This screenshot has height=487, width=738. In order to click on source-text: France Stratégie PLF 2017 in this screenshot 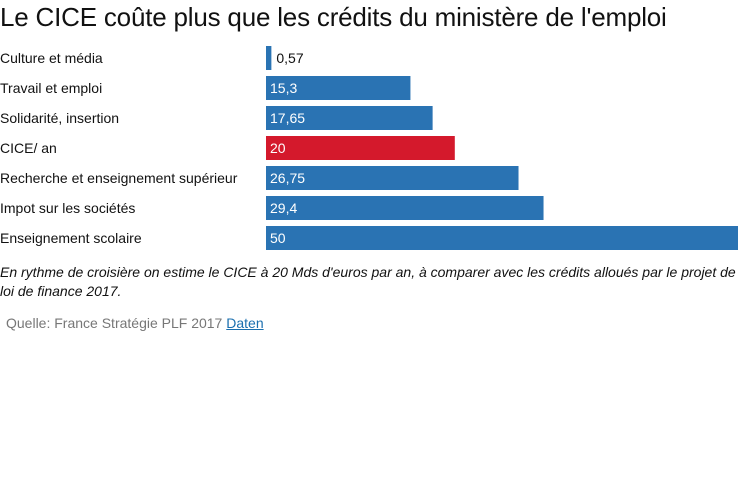, I will do `click(138, 323)`.